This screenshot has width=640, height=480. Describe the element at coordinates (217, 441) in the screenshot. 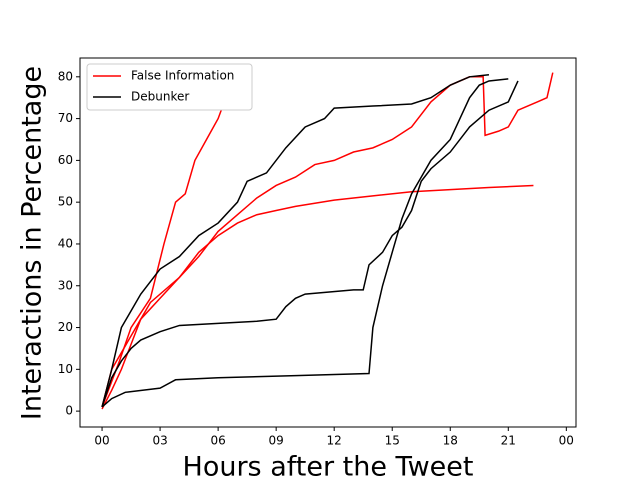

I see `x-tick-label: 06` at that location.